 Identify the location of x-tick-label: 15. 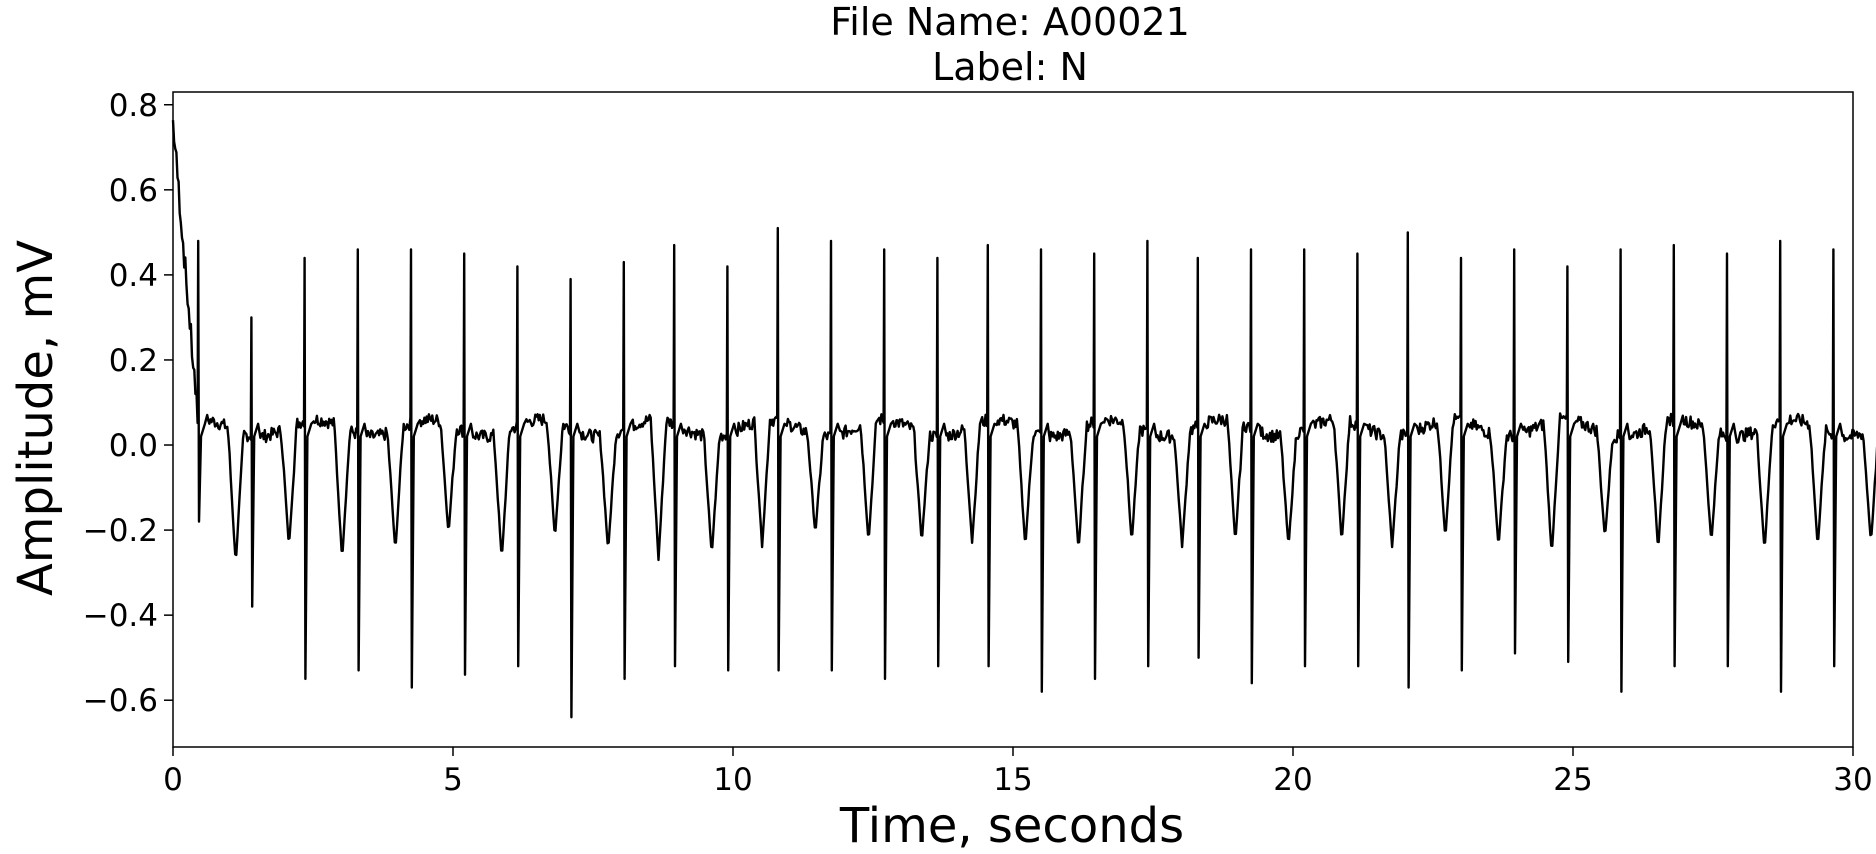
(1012, 780).